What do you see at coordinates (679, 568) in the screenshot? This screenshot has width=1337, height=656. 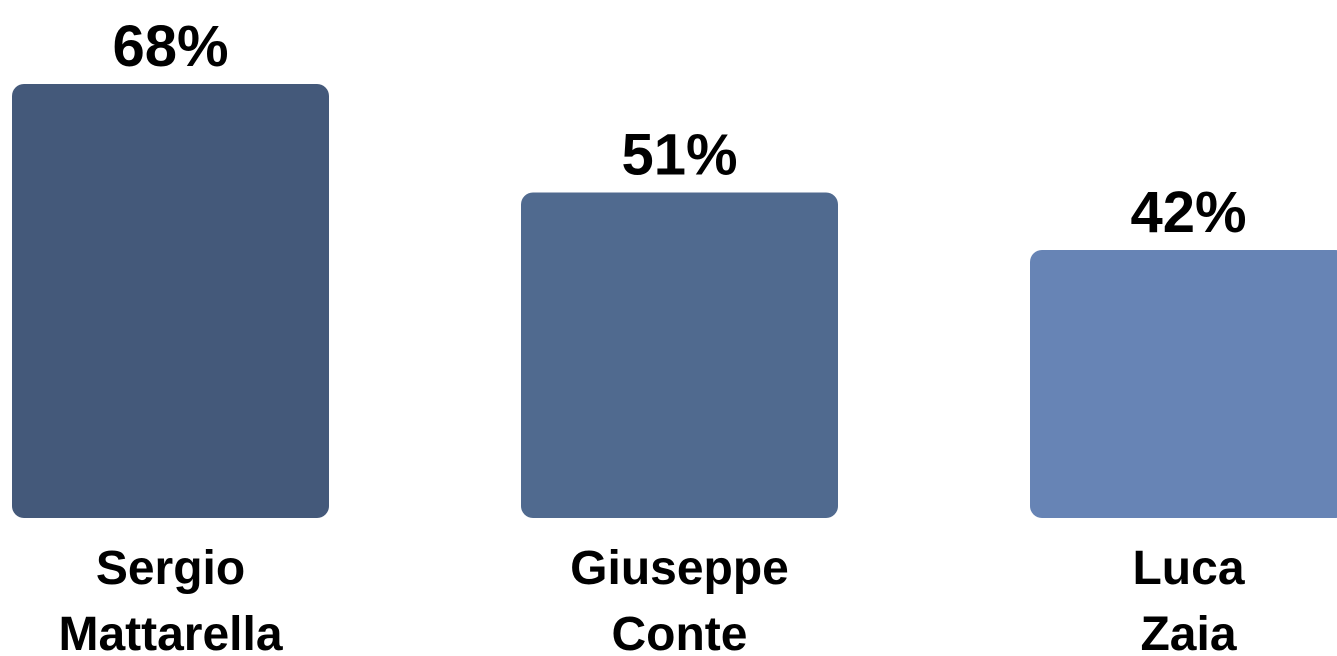 I see `category-label-1-line-0: Giuseppe` at bounding box center [679, 568].